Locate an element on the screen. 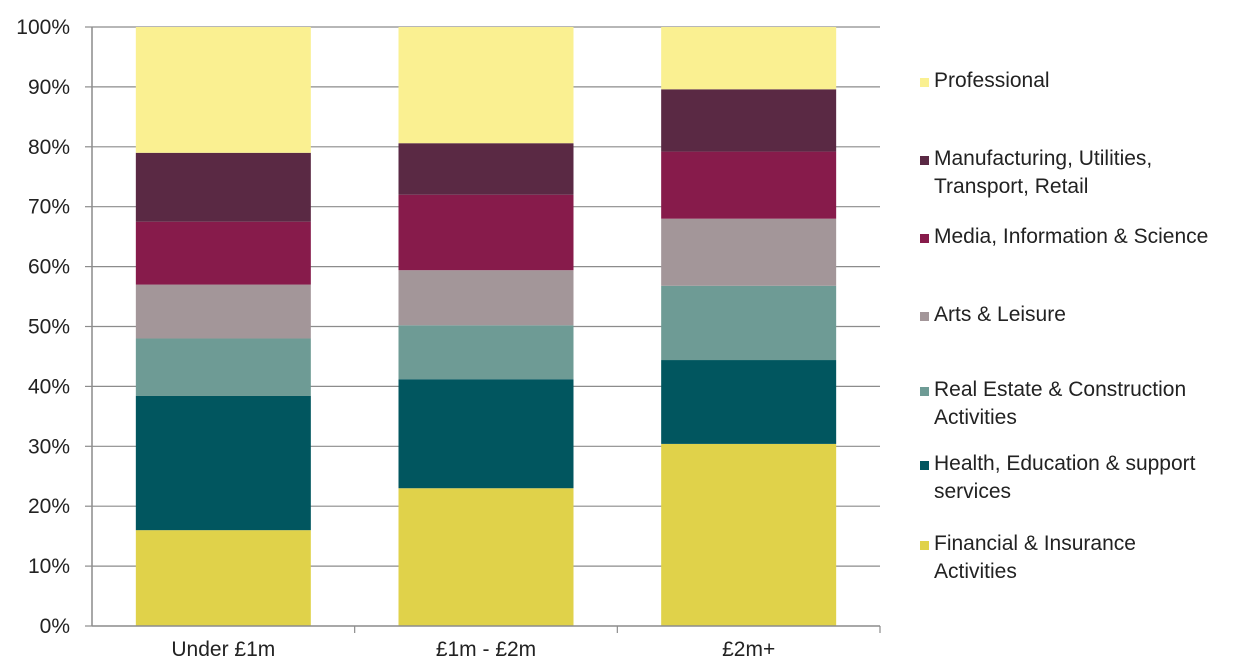 Image resolution: width=1247 pixels, height=668 pixels. legend-label: Media, Information & Science is located at coordinates (1071, 236).